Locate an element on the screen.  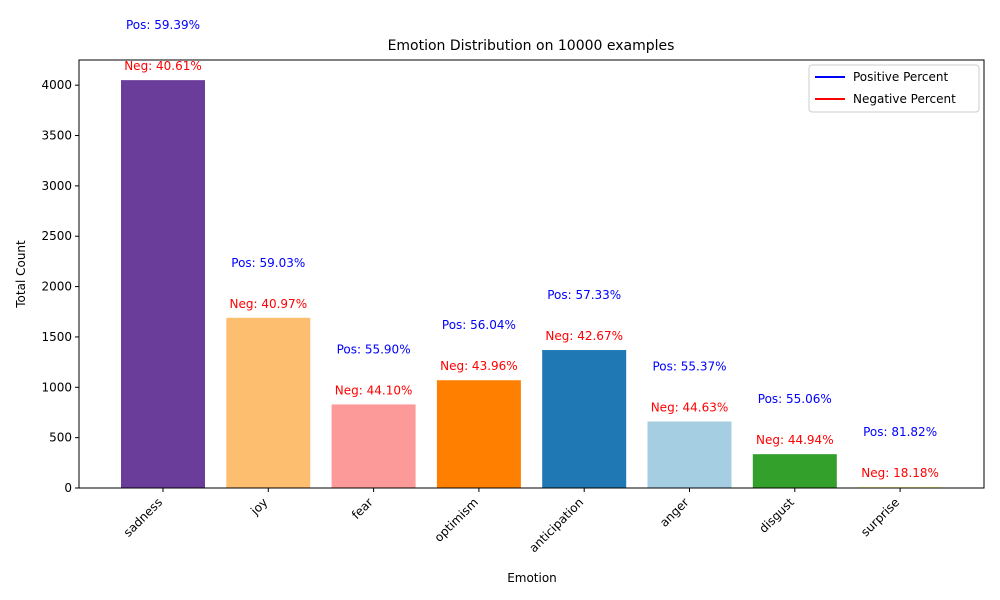
legend-label-negative: Negative Percent is located at coordinates (904, 99).